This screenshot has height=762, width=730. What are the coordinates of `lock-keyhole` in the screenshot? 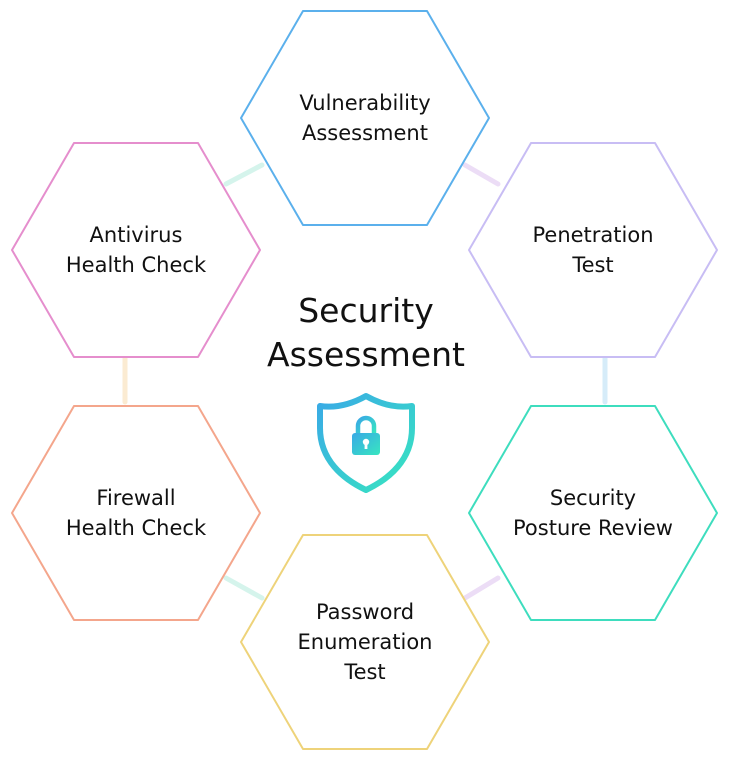 It's located at (366, 442).